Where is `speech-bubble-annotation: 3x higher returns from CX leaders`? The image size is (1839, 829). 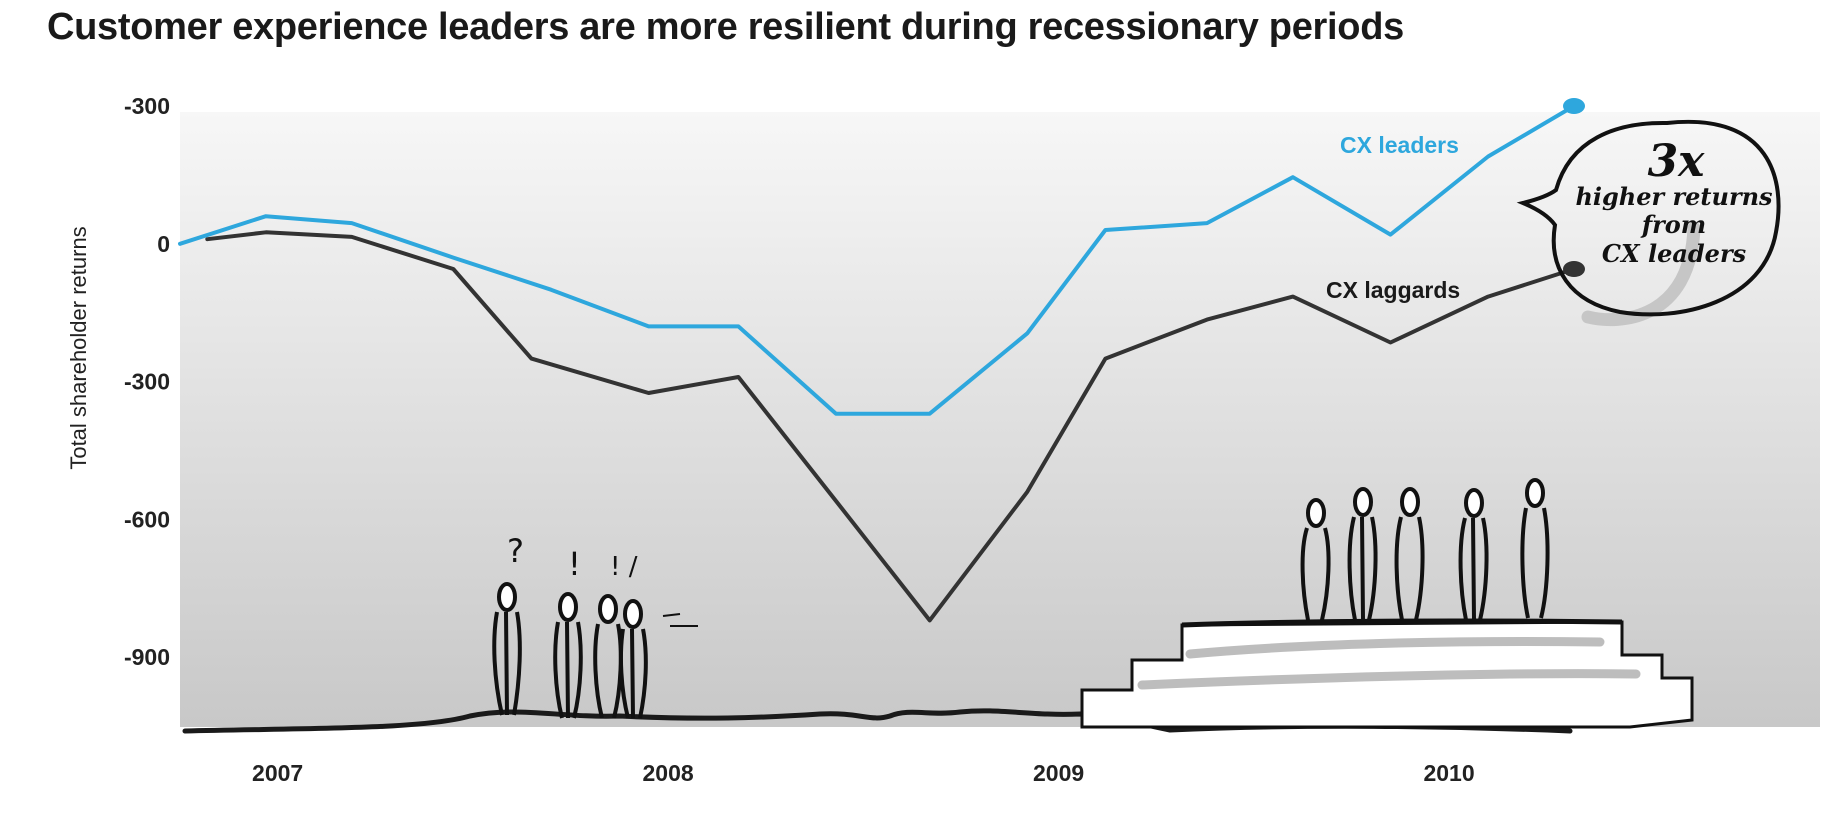 speech-bubble-annotation: 3x higher returns from CX leaders is located at coordinates (1648, 223).